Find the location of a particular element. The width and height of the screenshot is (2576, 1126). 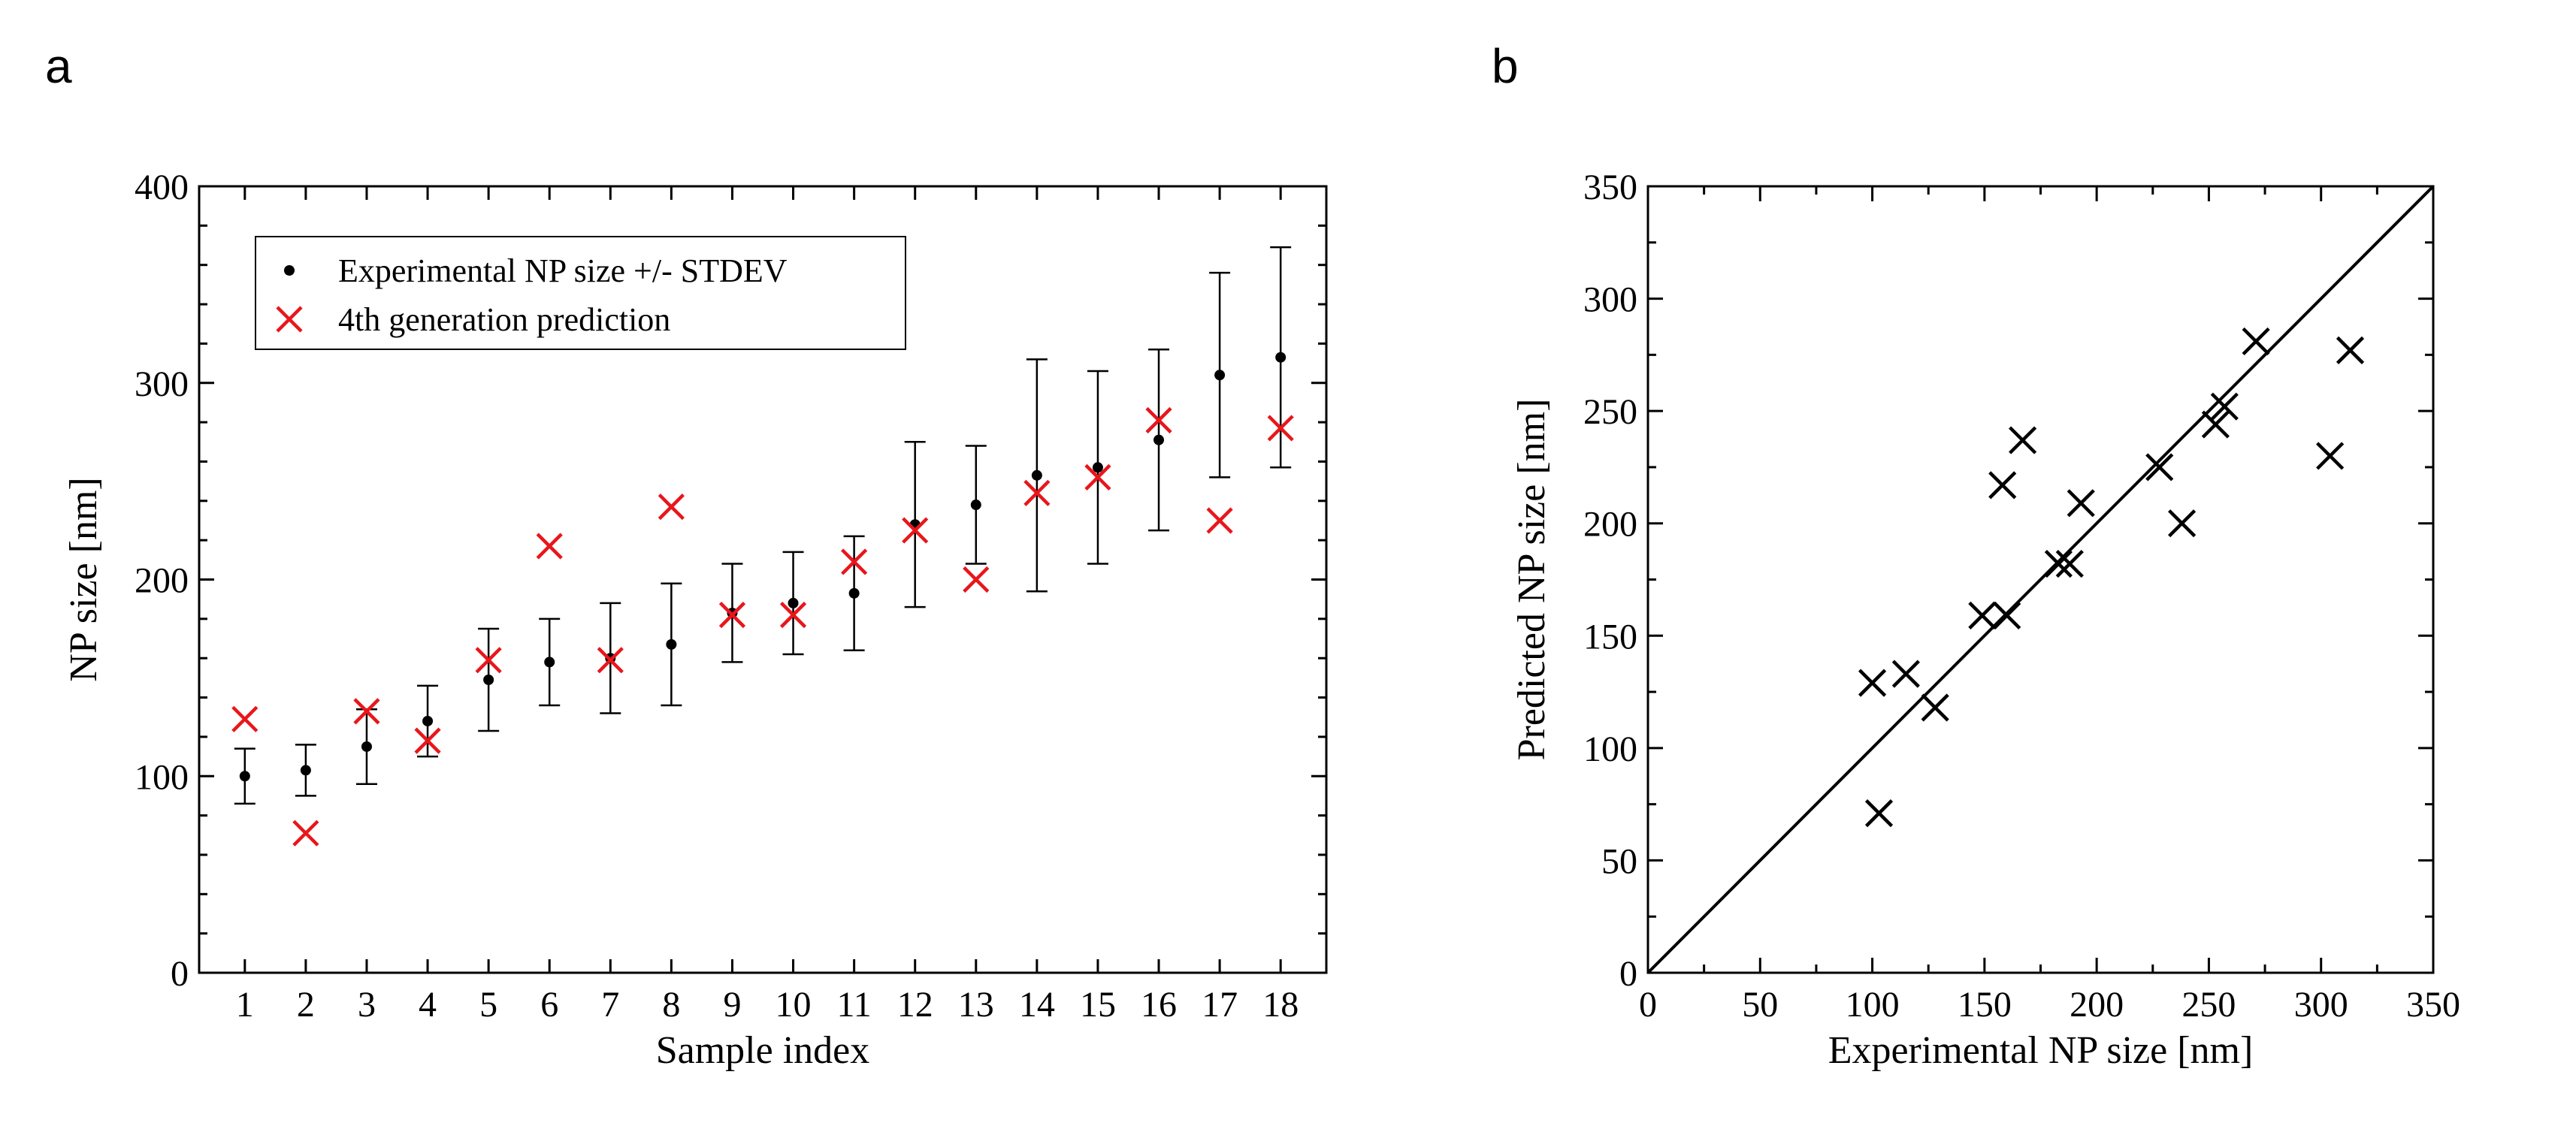

chart-b-x-tick-label: 350 is located at coordinates (2433, 1005).